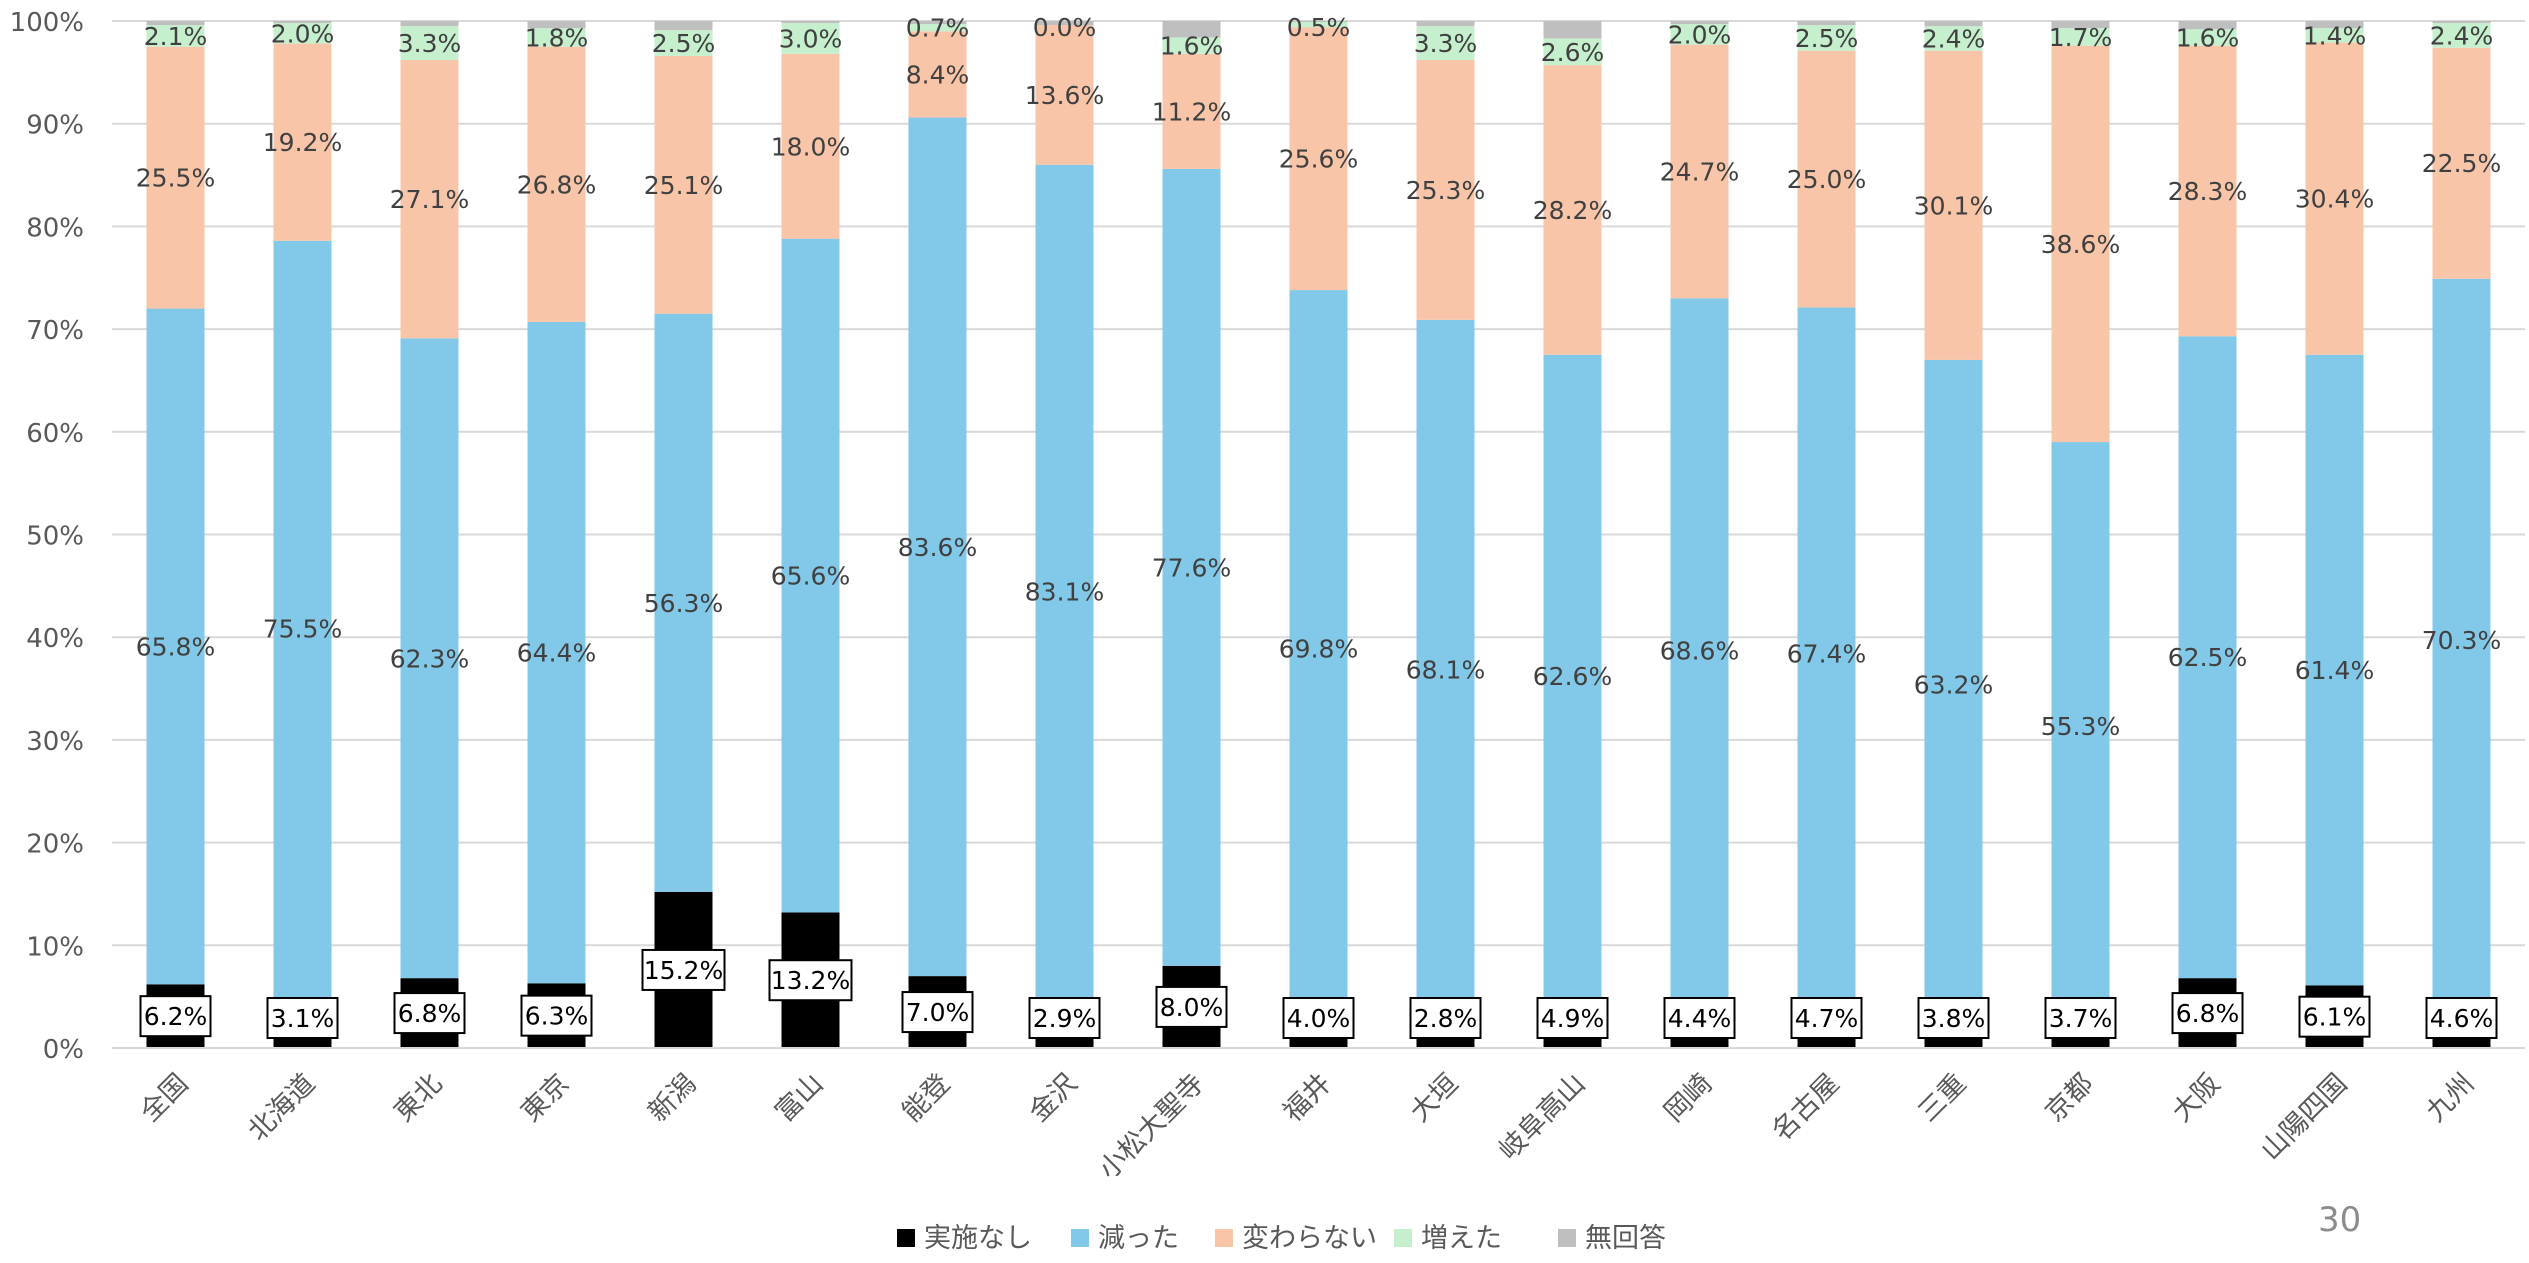 The image size is (2529, 1263). What do you see at coordinates (2450, 1098) in the screenshot?
I see `x-tick-label: 九州` at bounding box center [2450, 1098].